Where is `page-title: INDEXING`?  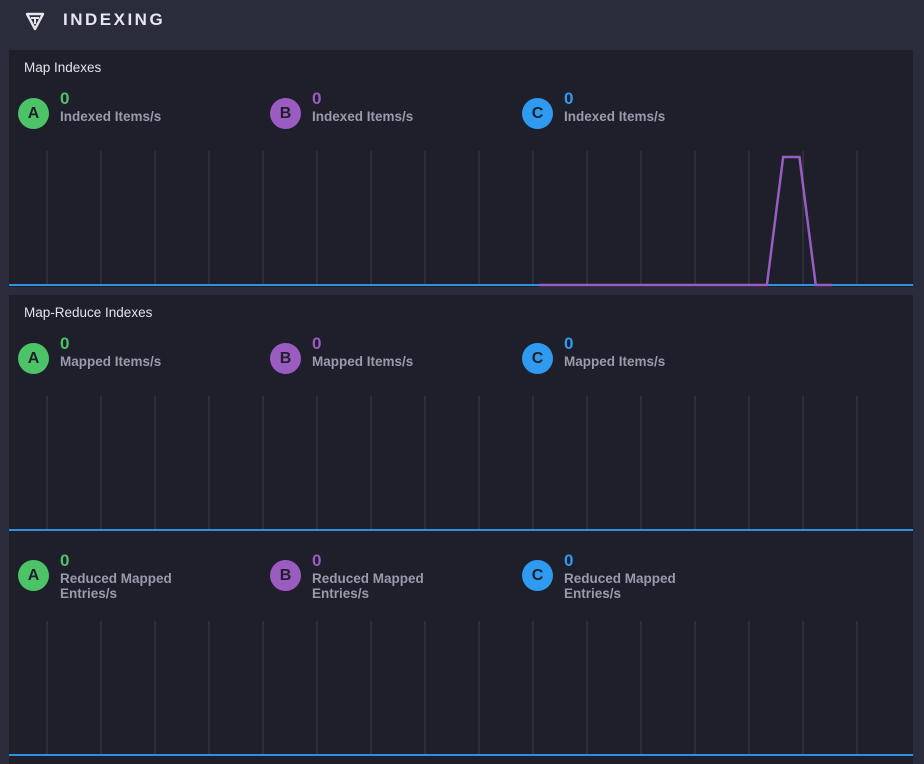
page-title: INDEXING is located at coordinates (114, 19).